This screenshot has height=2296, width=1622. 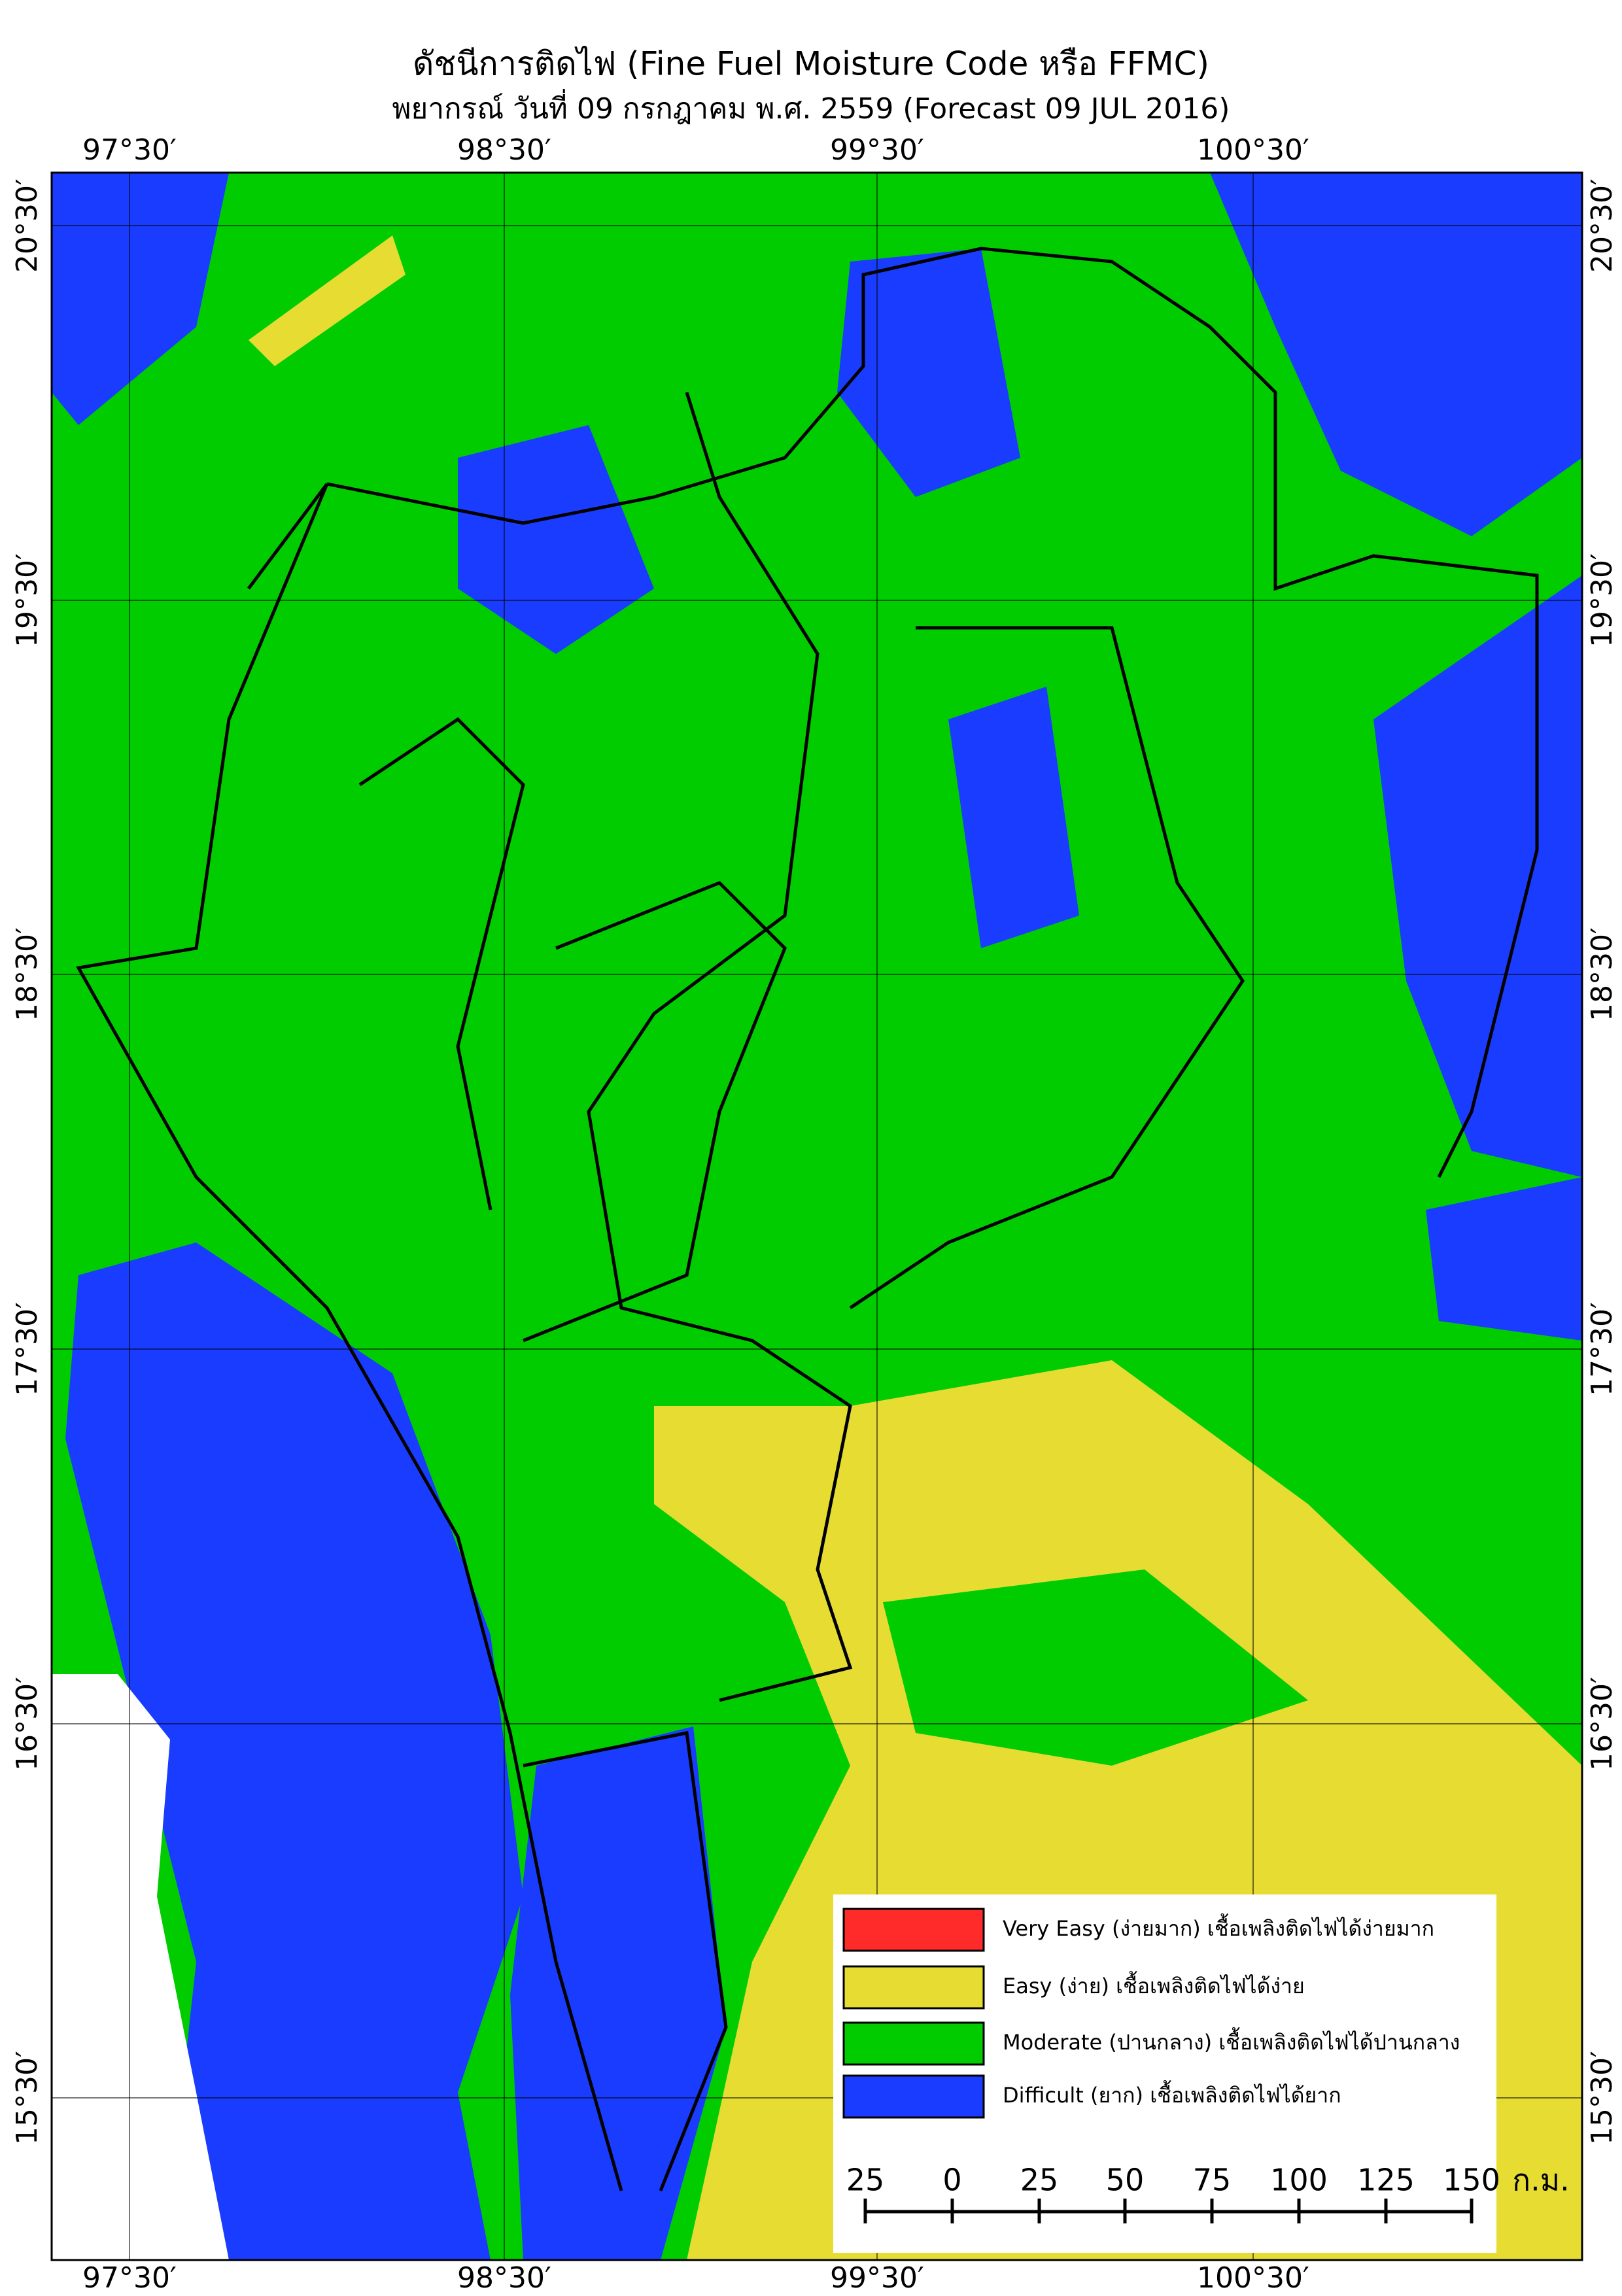 What do you see at coordinates (1472, 2180) in the screenshot?
I see `scale-label: 150` at bounding box center [1472, 2180].